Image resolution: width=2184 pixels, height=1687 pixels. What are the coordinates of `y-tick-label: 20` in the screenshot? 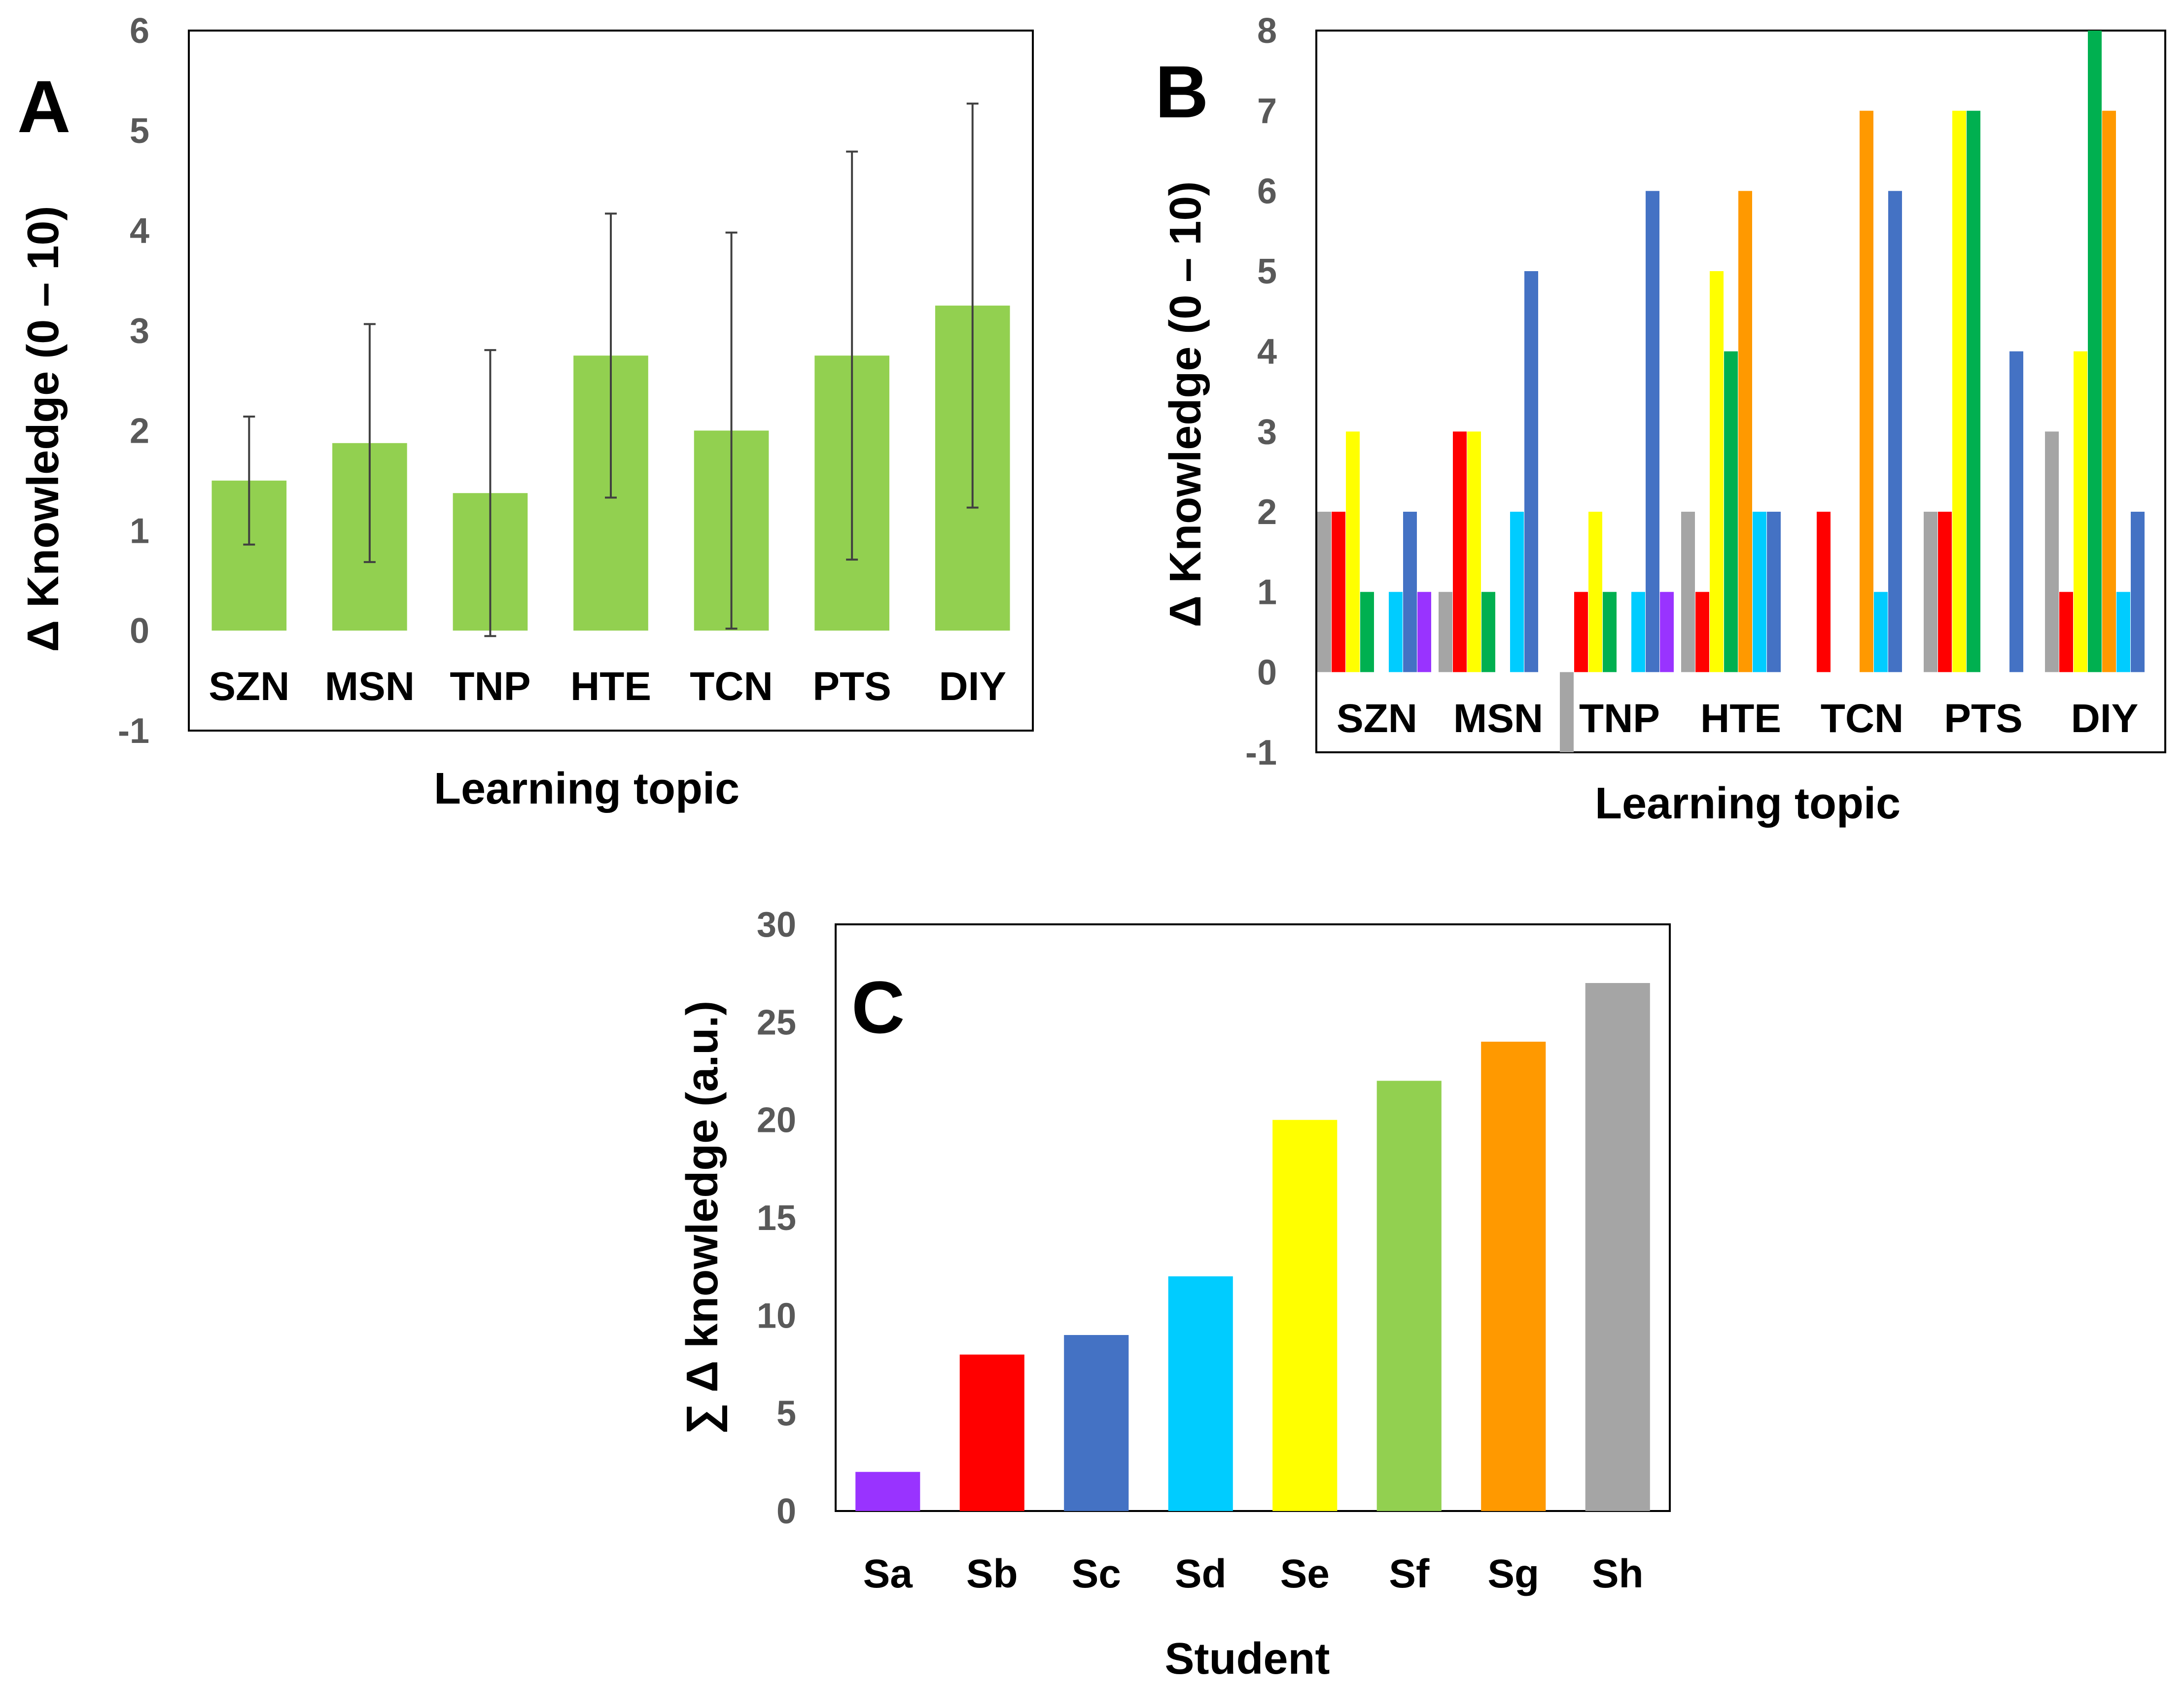 It's located at (776, 1120).